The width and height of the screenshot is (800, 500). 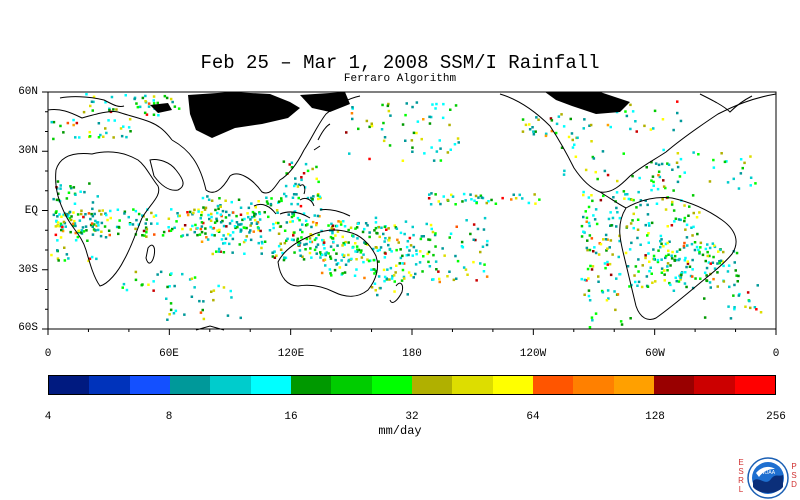 I want to click on lat-label: 30N, so click(x=28, y=151).